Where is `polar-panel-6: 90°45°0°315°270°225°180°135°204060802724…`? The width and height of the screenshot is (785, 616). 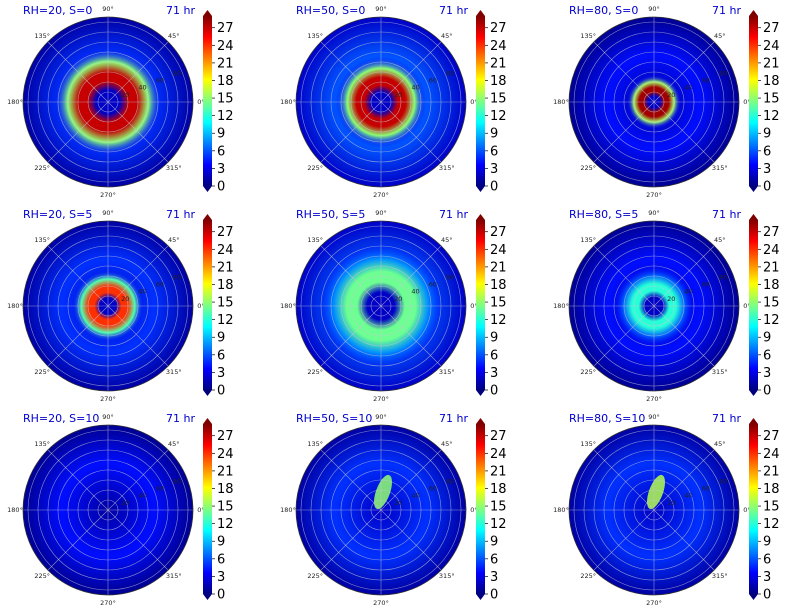 polar-panel-6: 90°45°0°315°270°225°180°135°204060802724… is located at coordinates (666, 306).